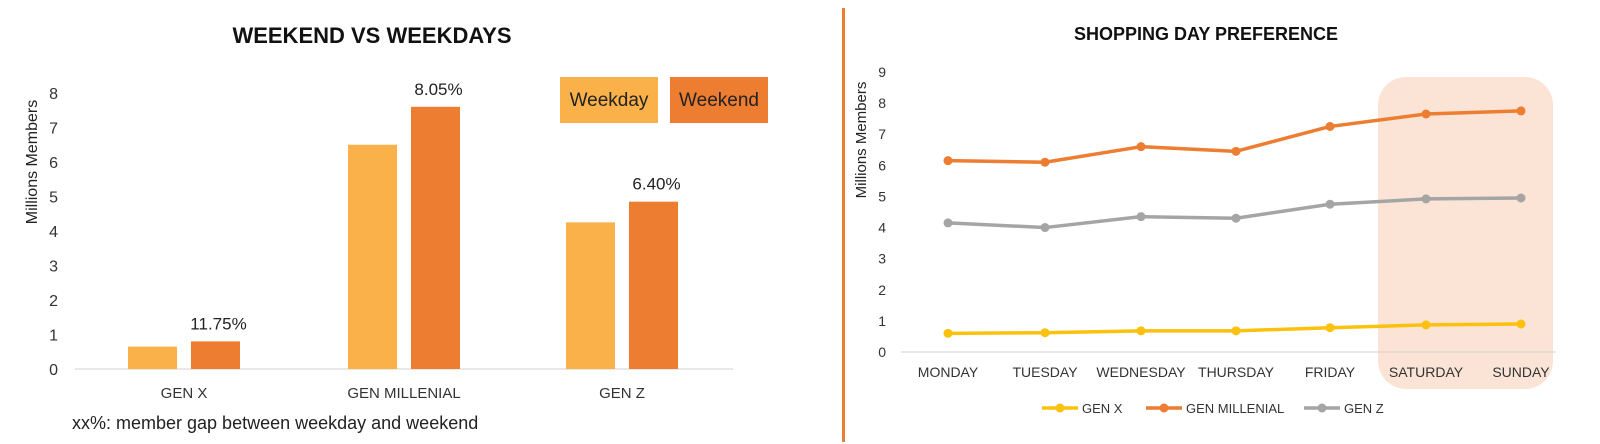 This screenshot has height=444, width=1600. What do you see at coordinates (1045, 372) in the screenshot?
I see `category-label: TUESDAY` at bounding box center [1045, 372].